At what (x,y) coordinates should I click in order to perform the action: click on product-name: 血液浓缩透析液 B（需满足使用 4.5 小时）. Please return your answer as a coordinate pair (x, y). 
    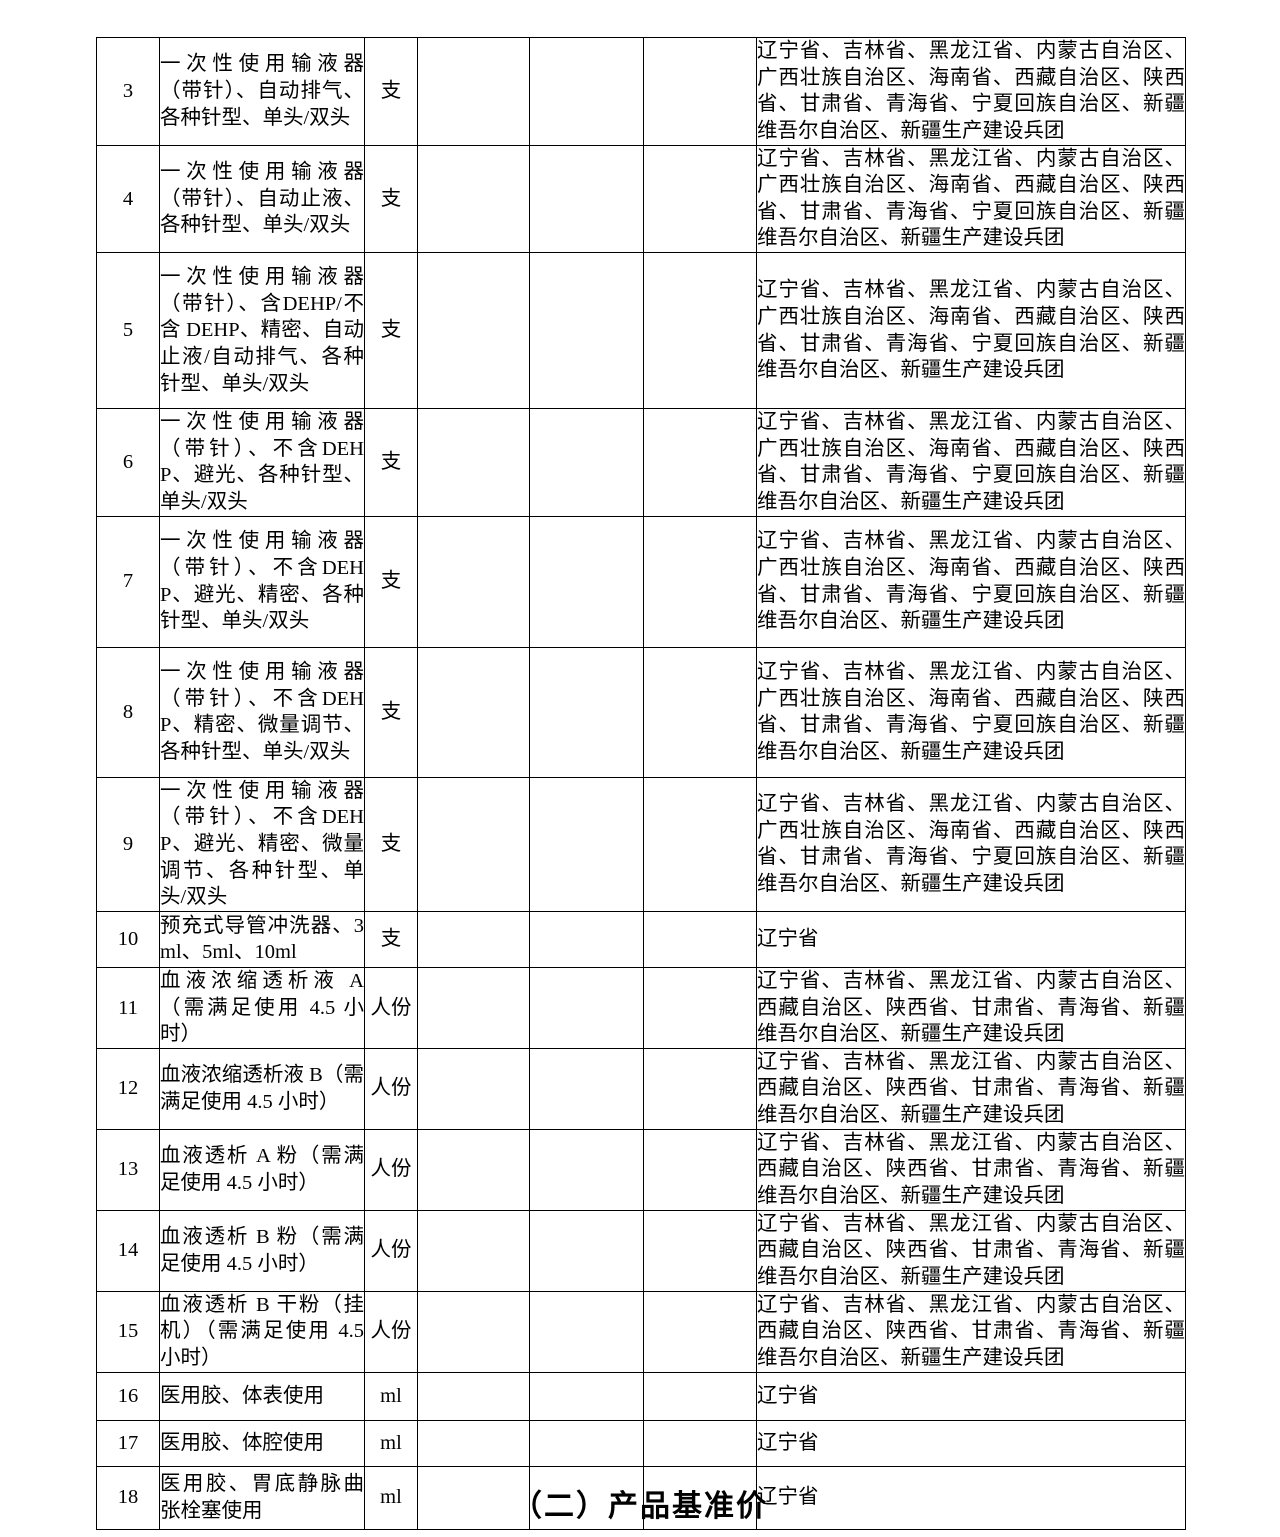
    Looking at the image, I should click on (262, 1088).